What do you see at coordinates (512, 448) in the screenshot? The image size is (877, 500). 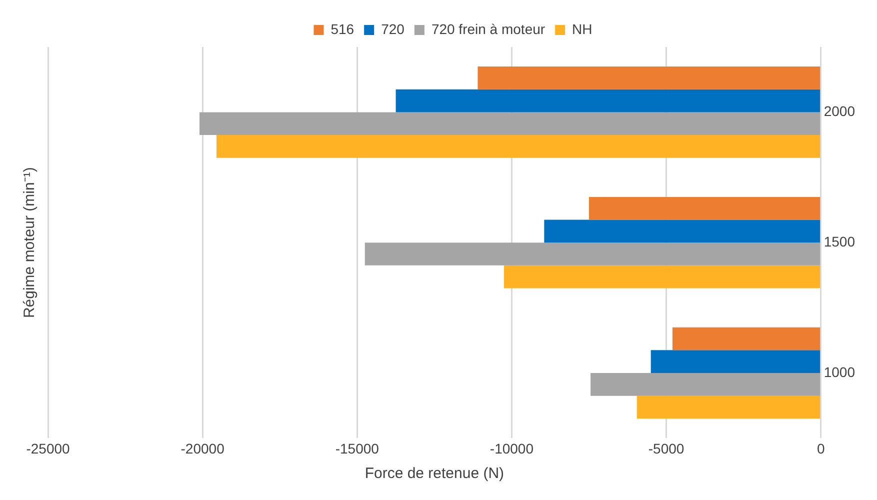 I see `x-tick-label: -10000` at bounding box center [512, 448].